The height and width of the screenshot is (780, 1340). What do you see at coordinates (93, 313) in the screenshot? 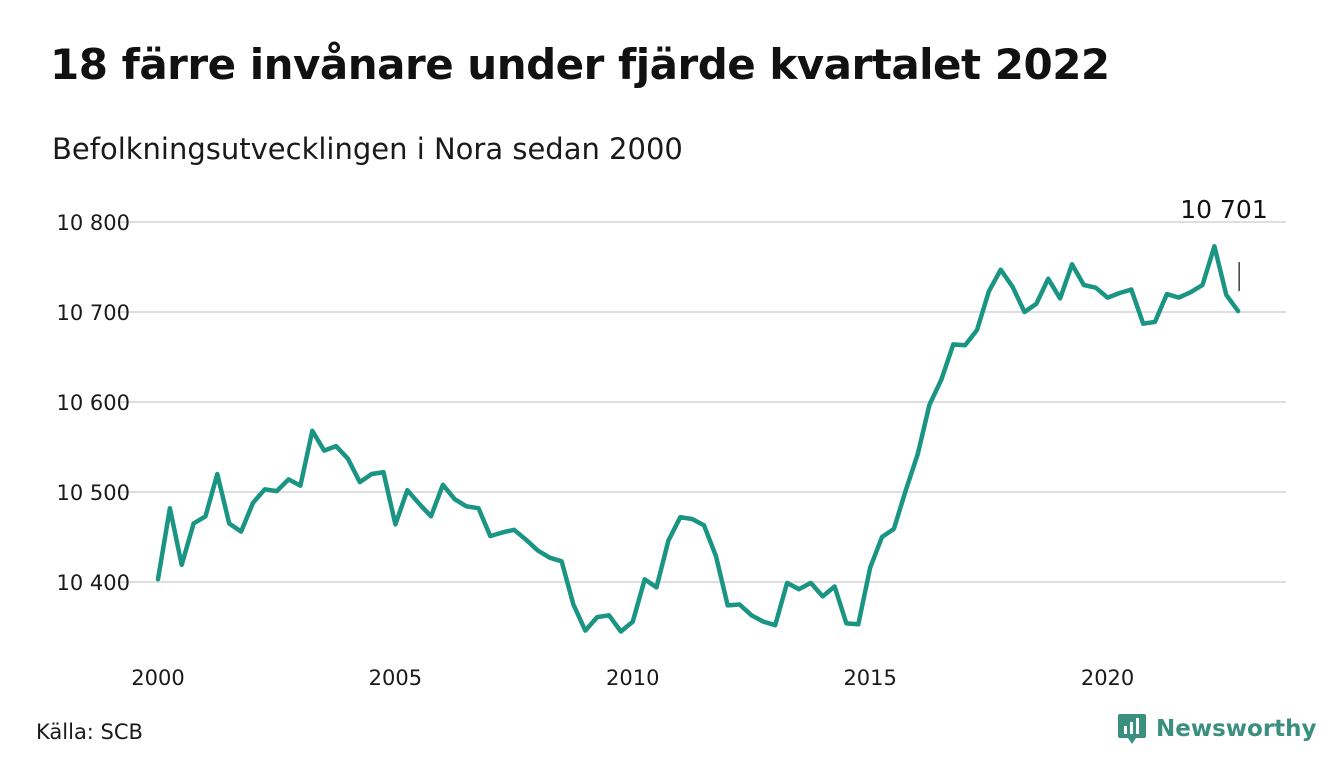
I see `y-tick-label: 10 700` at bounding box center [93, 313].